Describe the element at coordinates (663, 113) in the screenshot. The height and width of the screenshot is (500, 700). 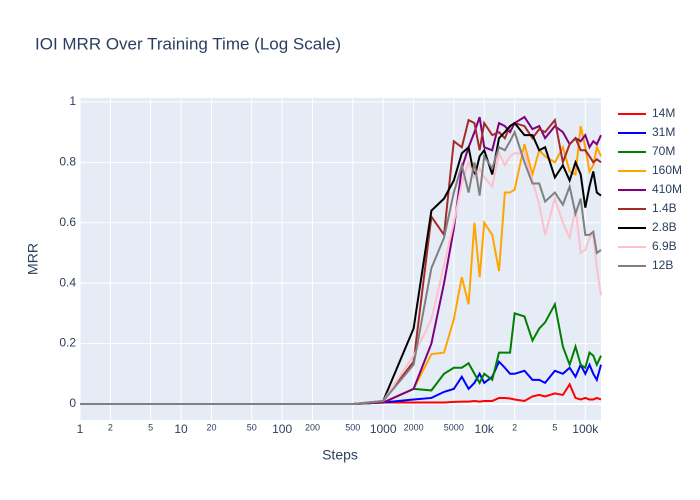
I see `legend-label: 14M` at that location.